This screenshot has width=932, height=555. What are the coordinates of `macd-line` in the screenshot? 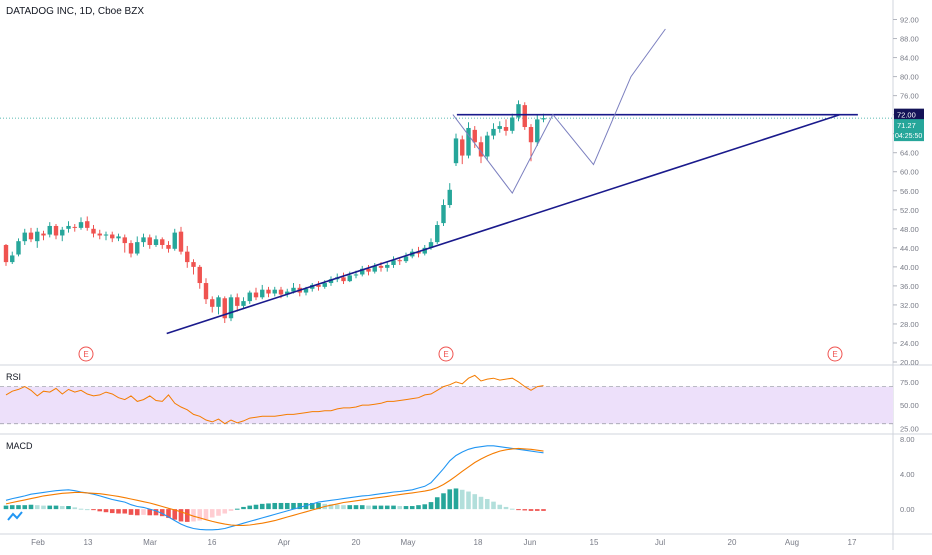 It's located at (274, 488).